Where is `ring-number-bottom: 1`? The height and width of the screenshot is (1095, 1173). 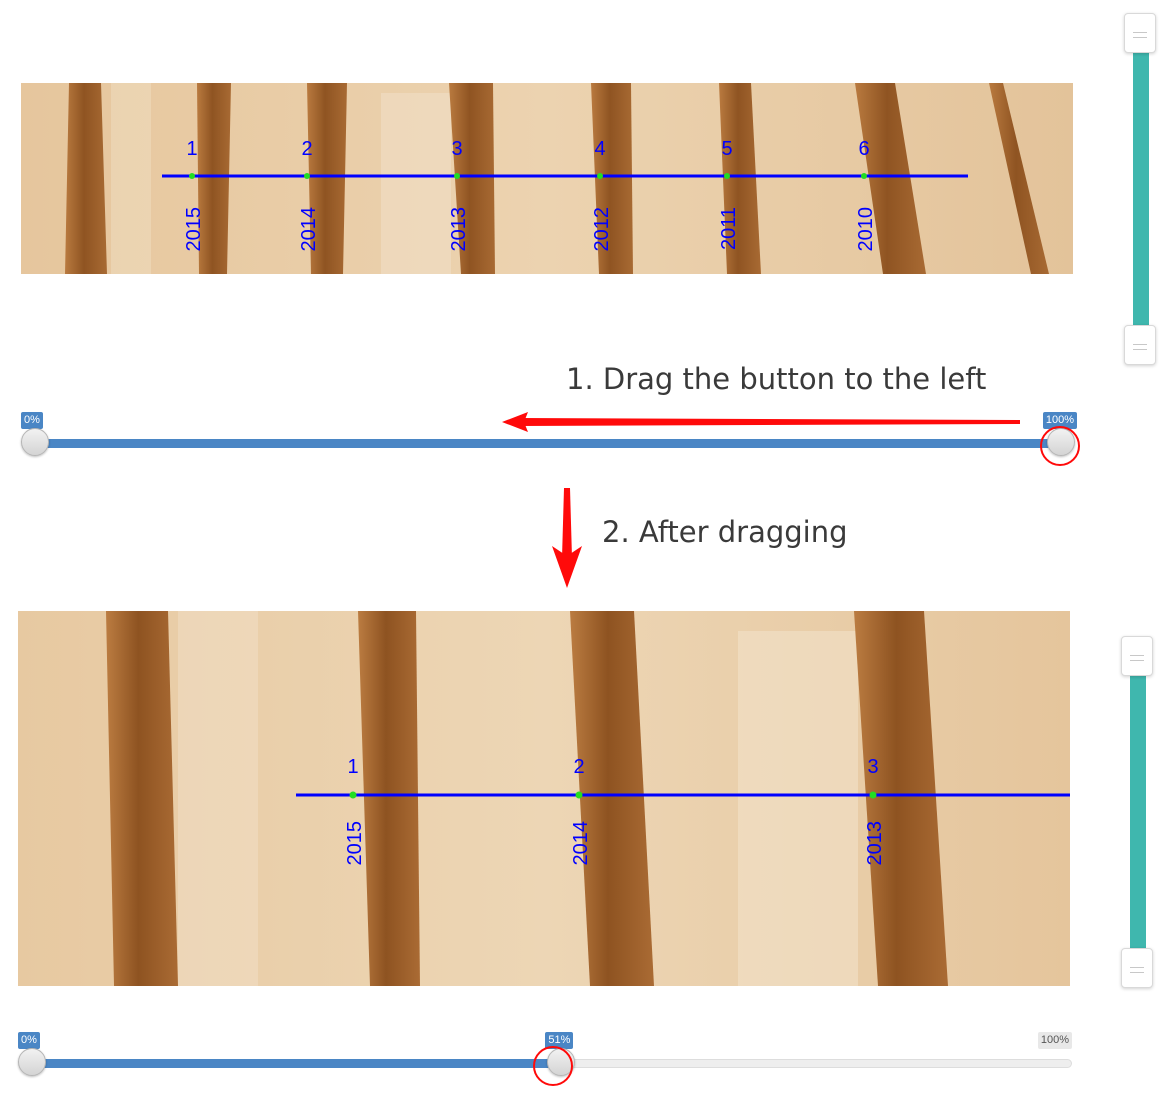
ring-number-bottom: 1 is located at coordinates (352, 767).